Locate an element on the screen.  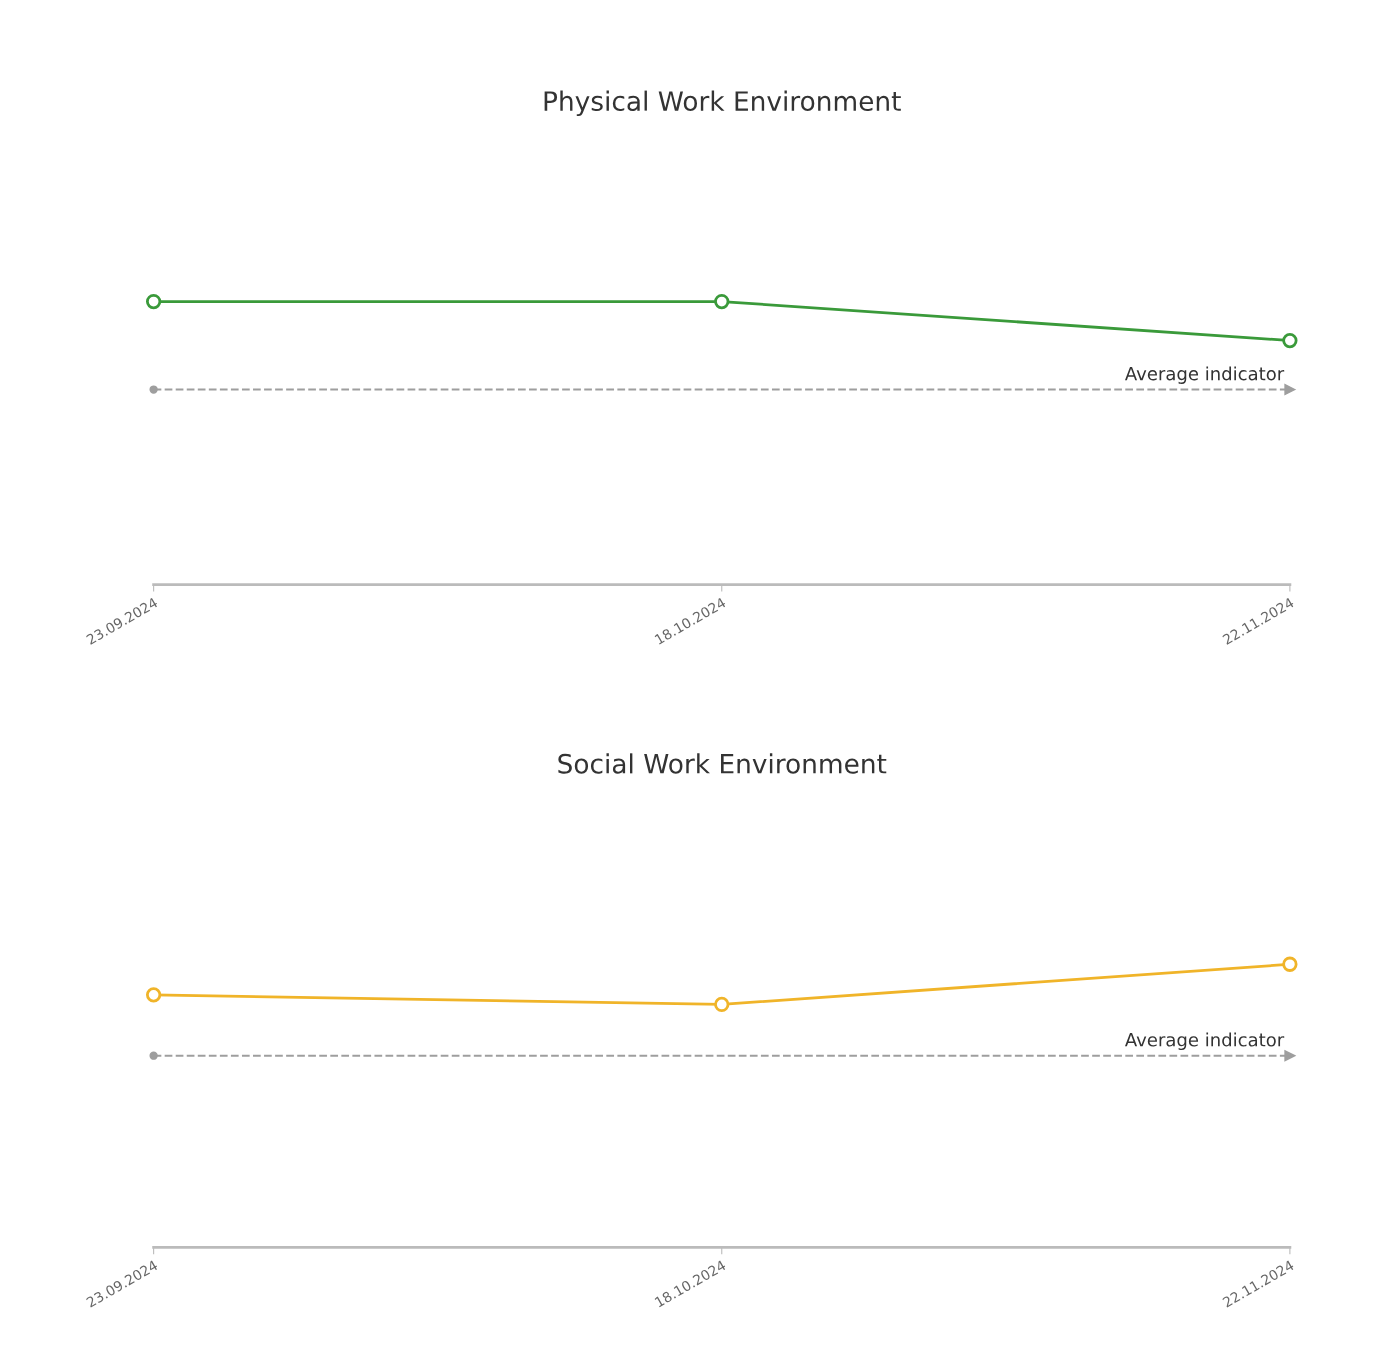
chart-title: Physical Work Environment is located at coordinates (722, 103).